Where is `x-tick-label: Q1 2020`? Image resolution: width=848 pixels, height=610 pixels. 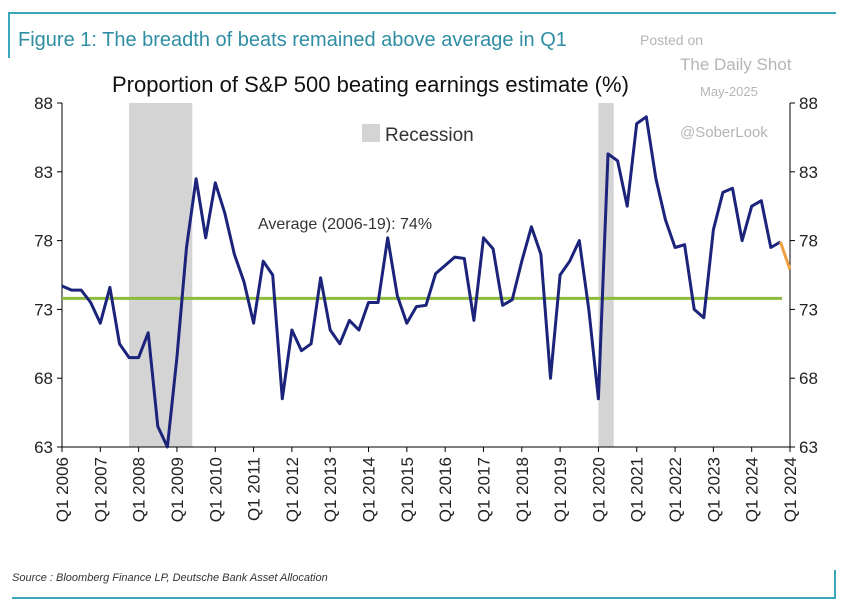
x-tick-label: Q1 2020 is located at coordinates (598, 489).